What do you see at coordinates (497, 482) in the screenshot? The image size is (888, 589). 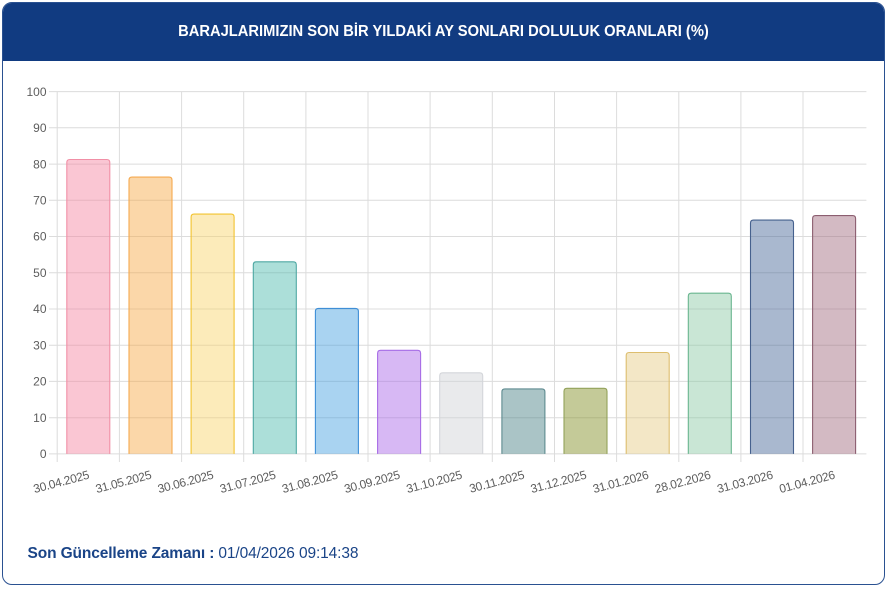 I see `svg-text: 30.11.2025` at bounding box center [497, 482].